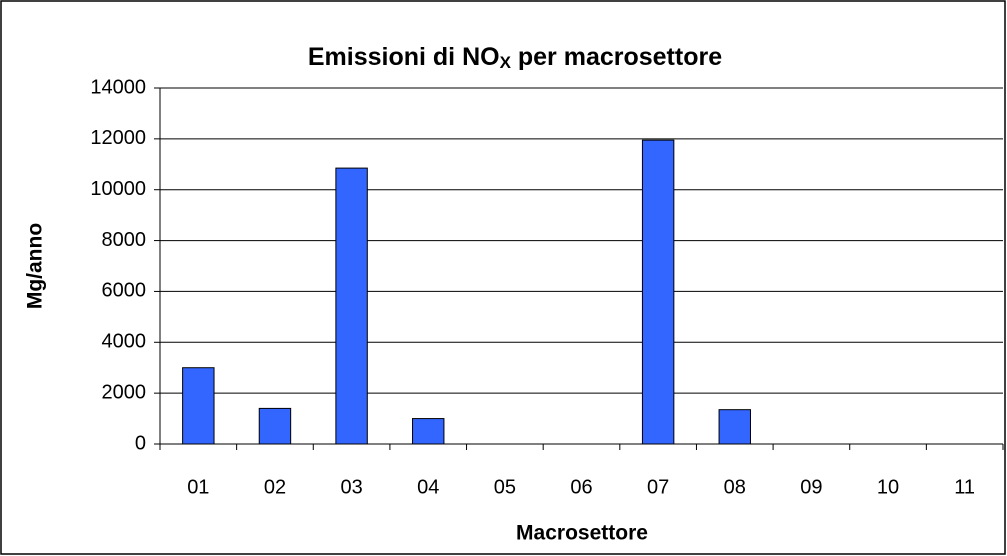 Image resolution: width=1007 pixels, height=556 pixels. I want to click on y-tick-label: 2000, so click(124, 392).